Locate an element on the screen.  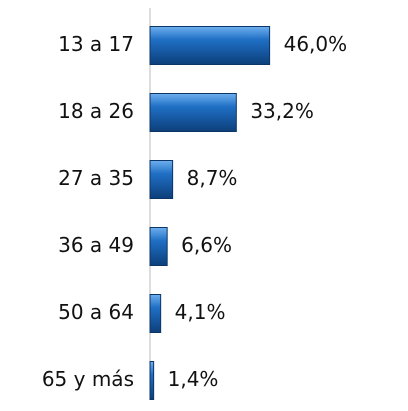
value-label: 46,0% is located at coordinates (316, 44).